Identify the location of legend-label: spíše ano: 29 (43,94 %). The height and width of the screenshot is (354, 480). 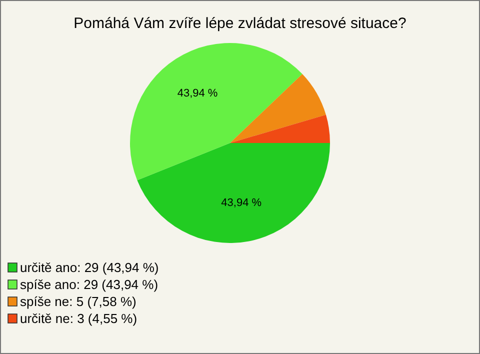
(89, 284).